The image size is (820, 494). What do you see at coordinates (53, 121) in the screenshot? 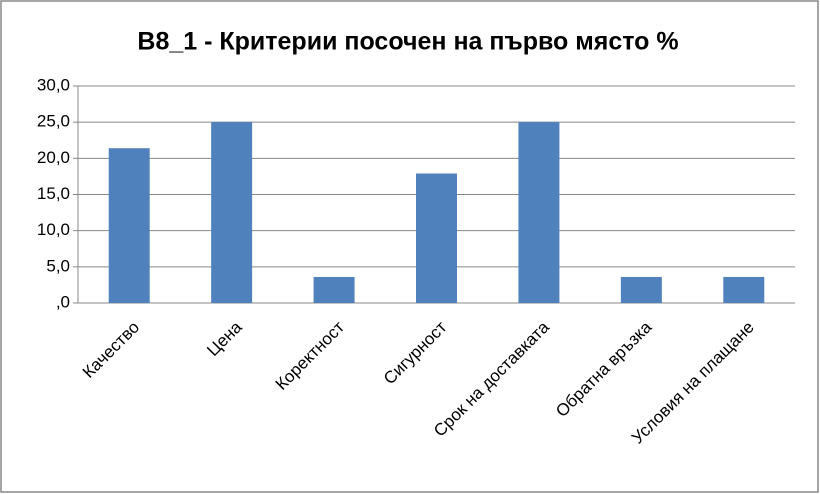
I see `y-tick-label: 25,0` at bounding box center [53, 121].